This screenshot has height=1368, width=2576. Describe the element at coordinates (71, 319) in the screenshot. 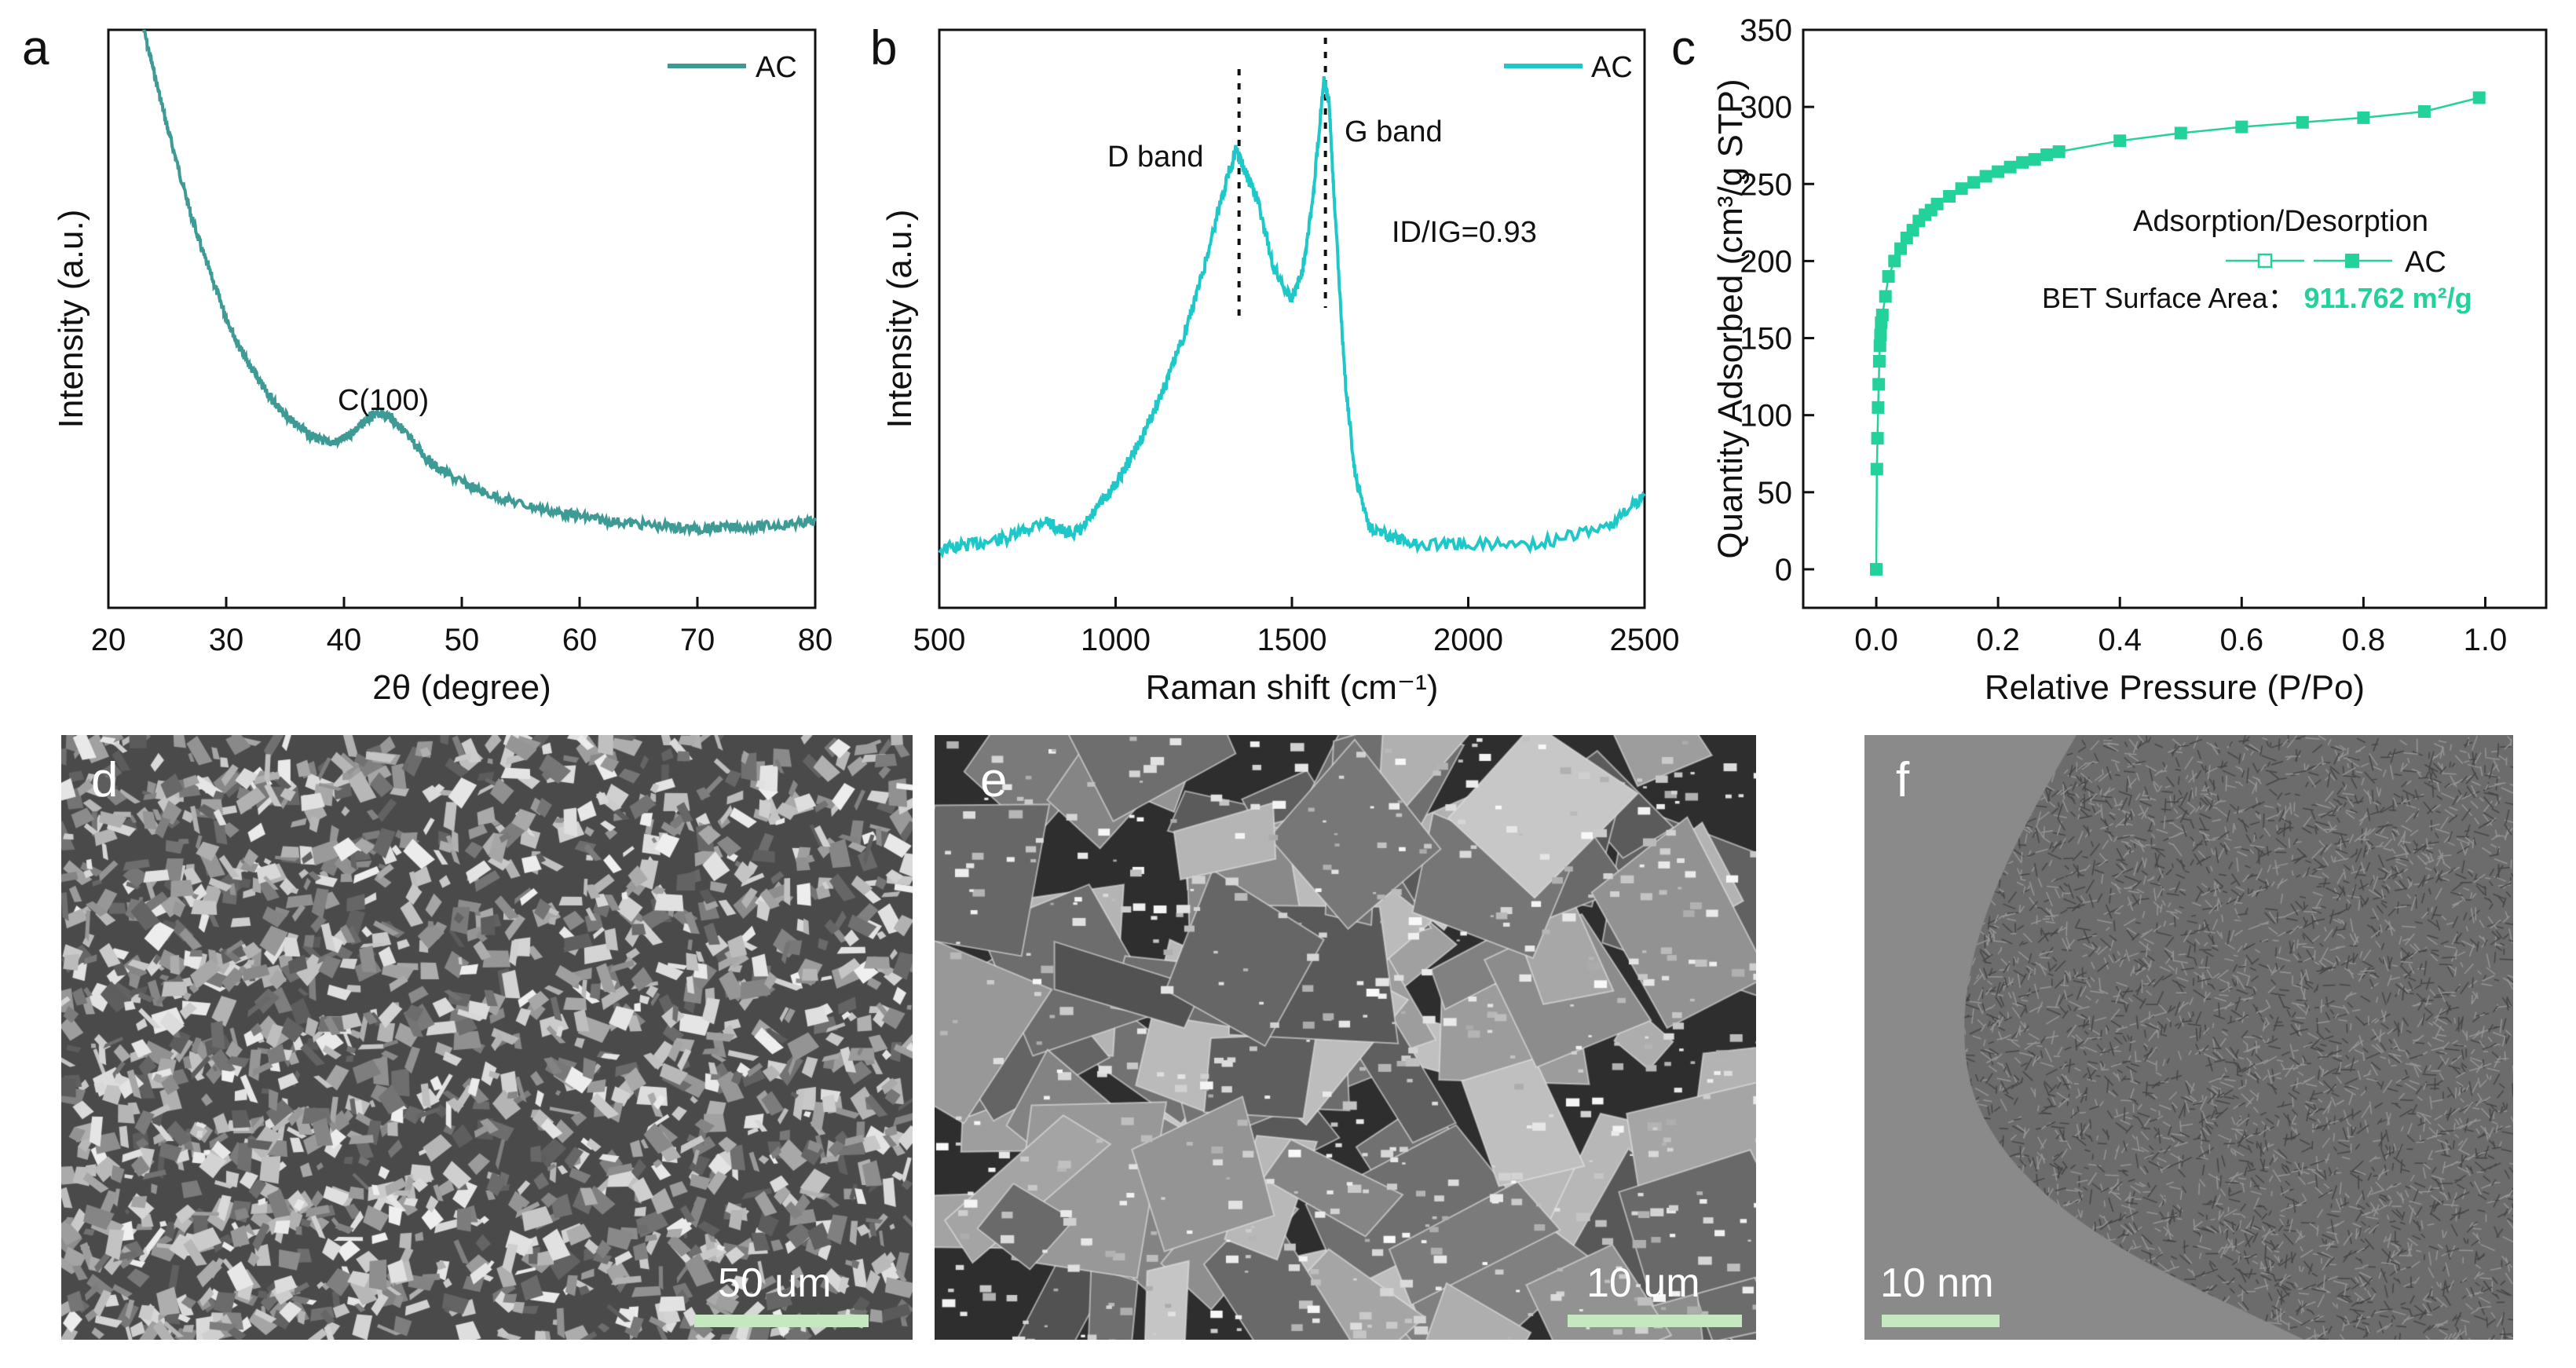

I see `y-axis-title-a: Intensity (a.u.)` at that location.